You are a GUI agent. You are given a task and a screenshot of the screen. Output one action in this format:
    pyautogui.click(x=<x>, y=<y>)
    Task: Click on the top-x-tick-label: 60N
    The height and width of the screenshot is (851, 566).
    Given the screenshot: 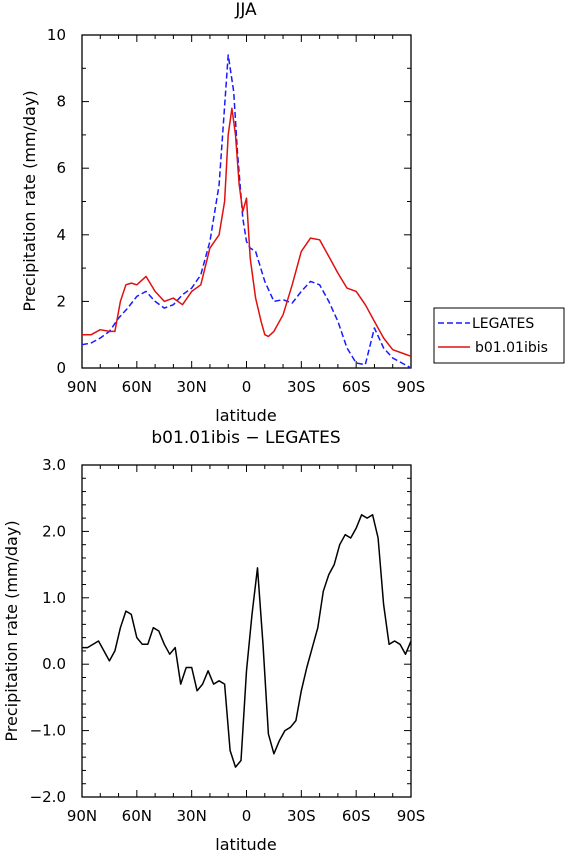 What is the action you would take?
    pyautogui.click(x=137, y=387)
    